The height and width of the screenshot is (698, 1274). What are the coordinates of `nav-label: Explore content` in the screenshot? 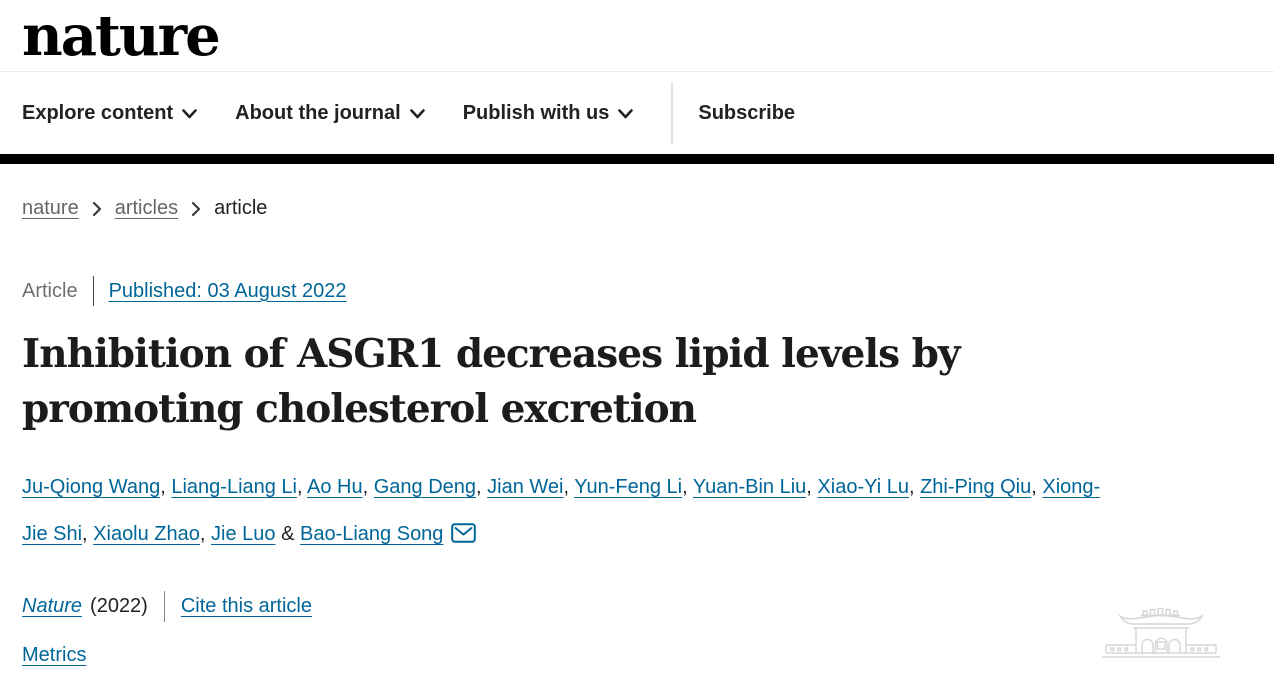 It's located at (98, 112).